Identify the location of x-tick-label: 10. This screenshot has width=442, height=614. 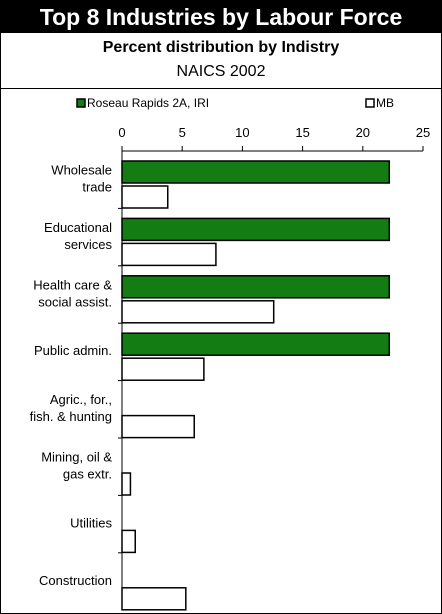
(242, 132).